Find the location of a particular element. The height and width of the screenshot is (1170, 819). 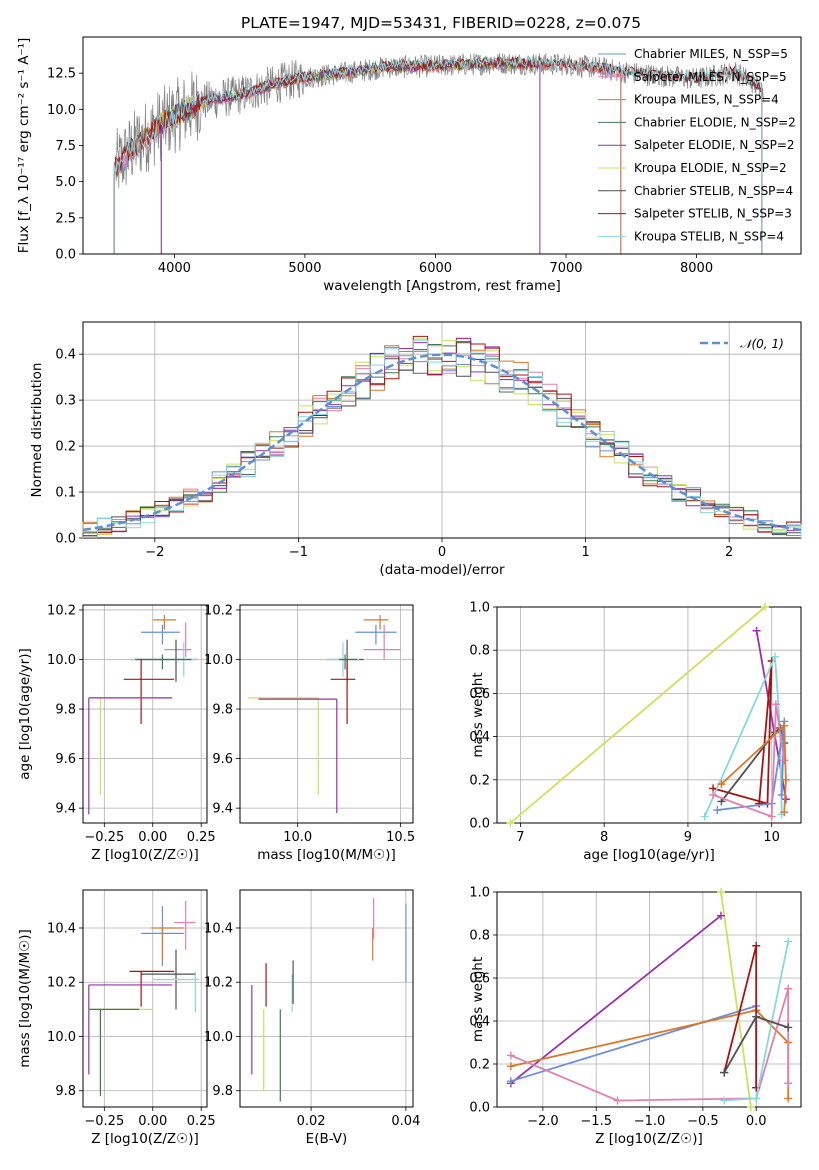

y-axis-label: Normed distribution is located at coordinates (37, 430).